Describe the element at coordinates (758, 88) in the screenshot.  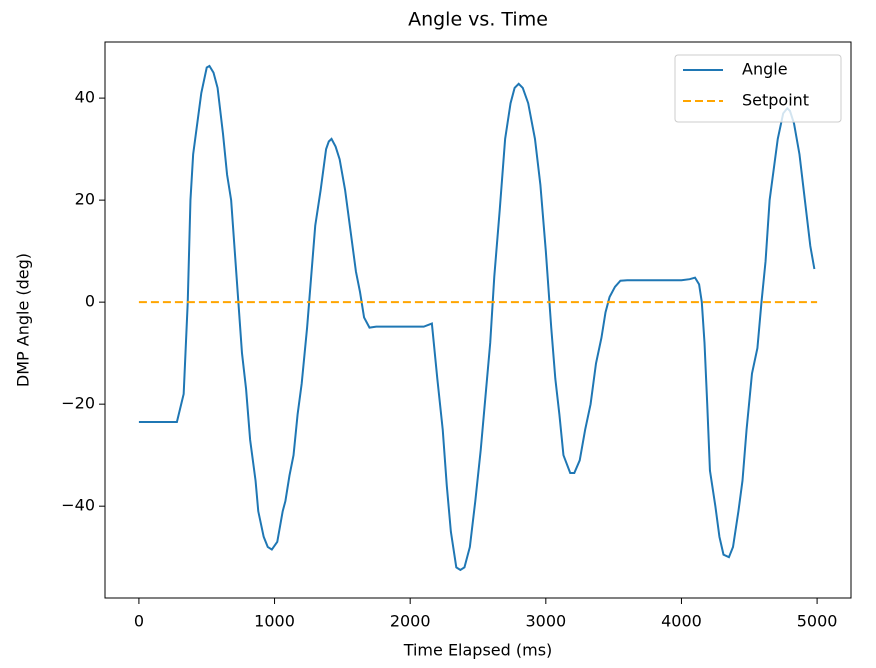
I see `legend-box` at that location.